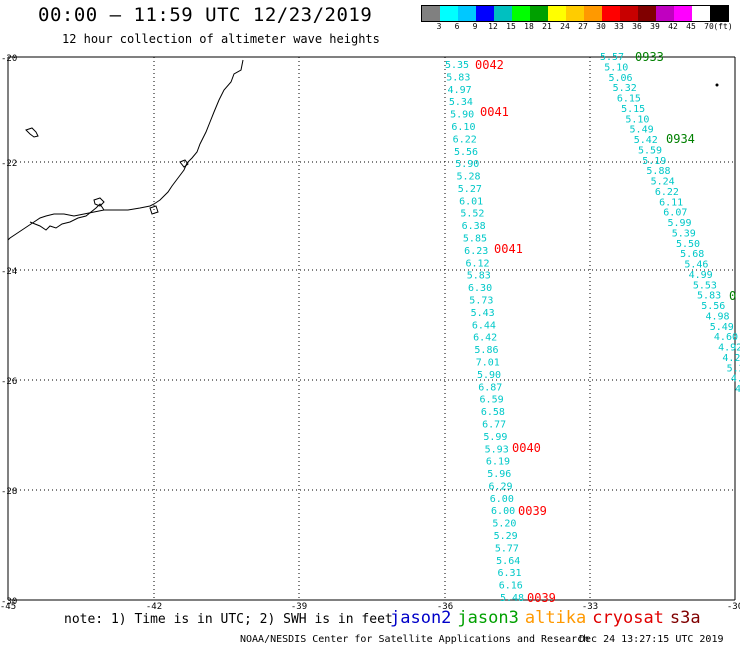 The image size is (740, 650). Describe the element at coordinates (32, 132) in the screenshot. I see `island-north` at that location.